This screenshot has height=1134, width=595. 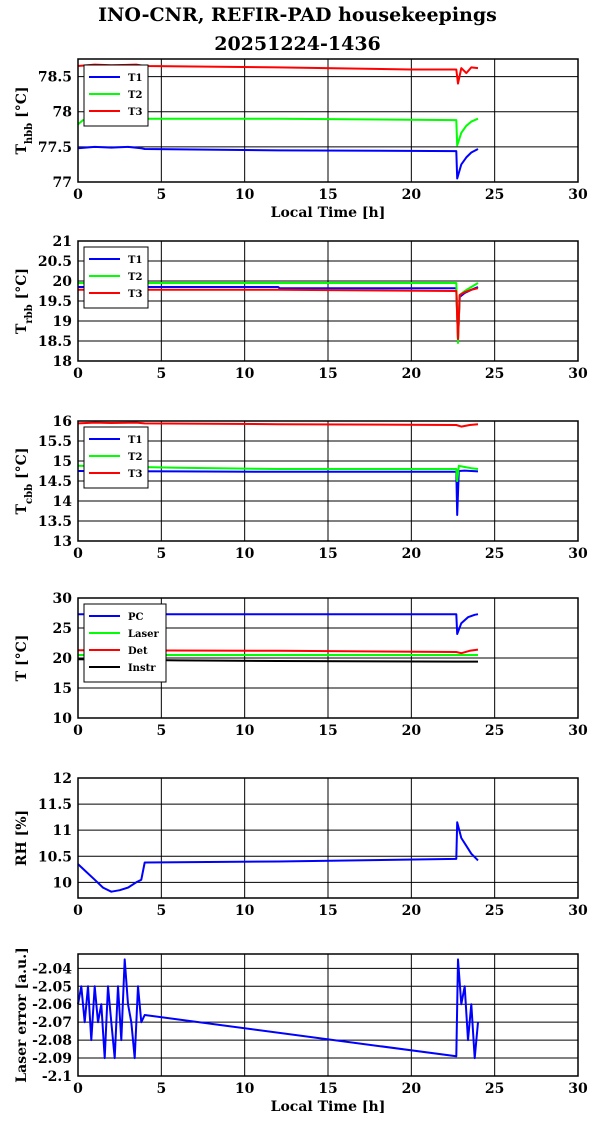 I want to click on series-line-pc, so click(x=278, y=624).